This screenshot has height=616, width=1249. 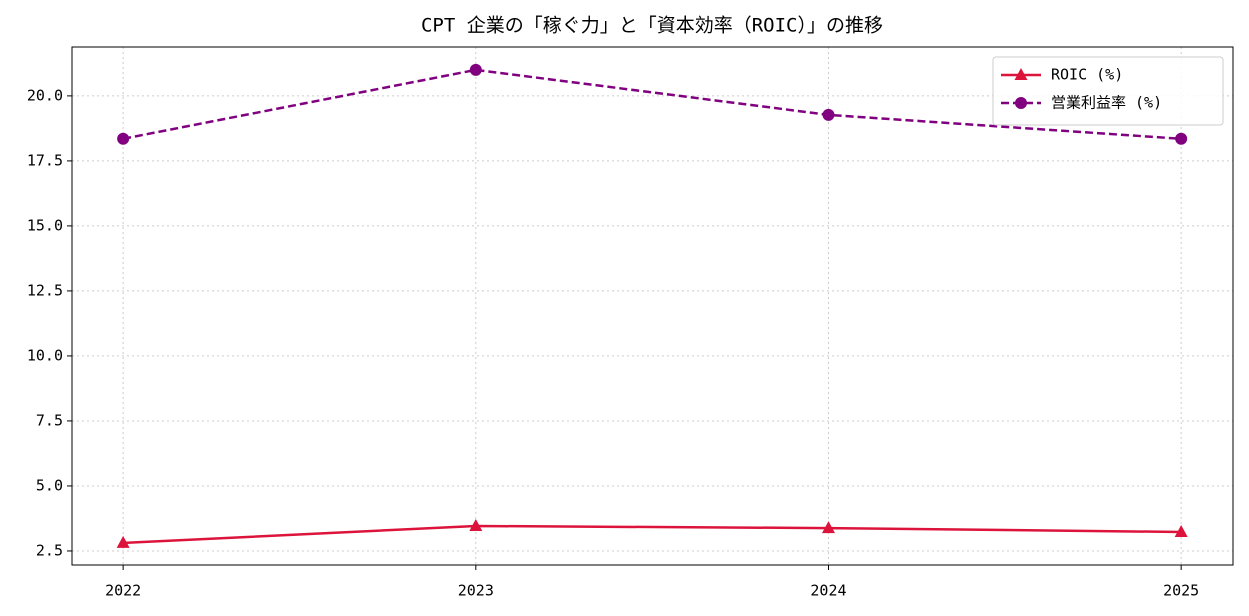 I want to click on x-tick-label: 2024, so click(x=828, y=591).